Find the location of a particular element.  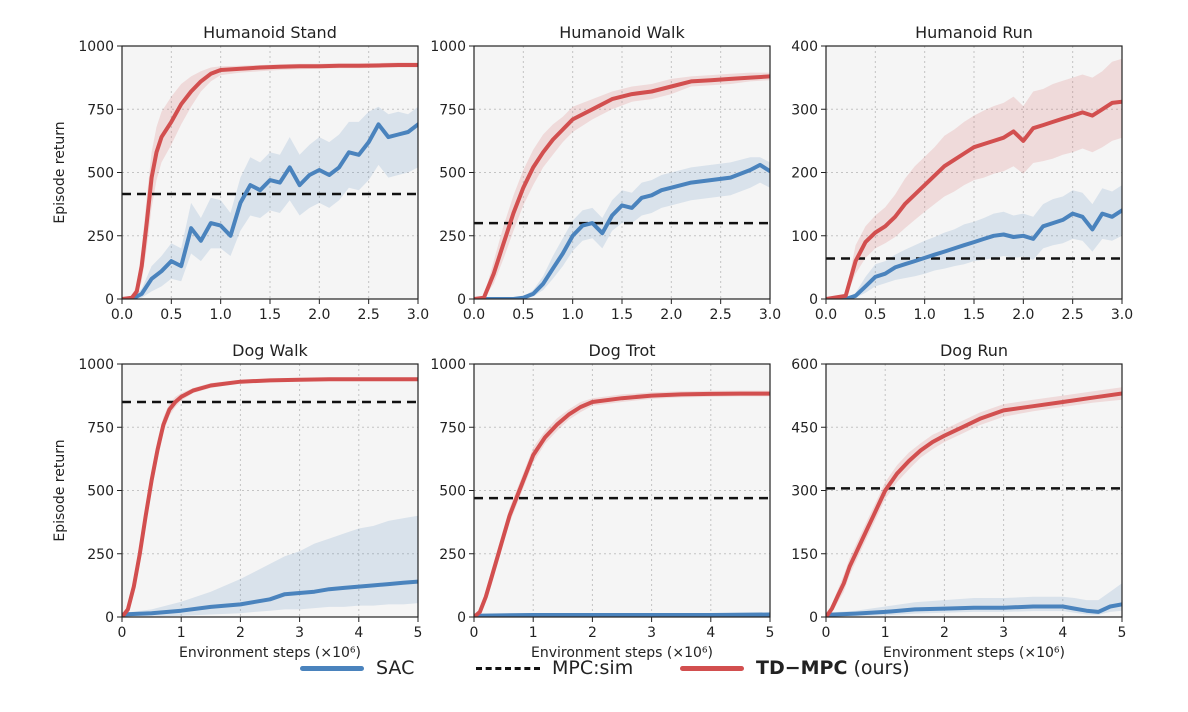

legend-label-mpc-sim: MPC:sim is located at coordinates (593, 668).